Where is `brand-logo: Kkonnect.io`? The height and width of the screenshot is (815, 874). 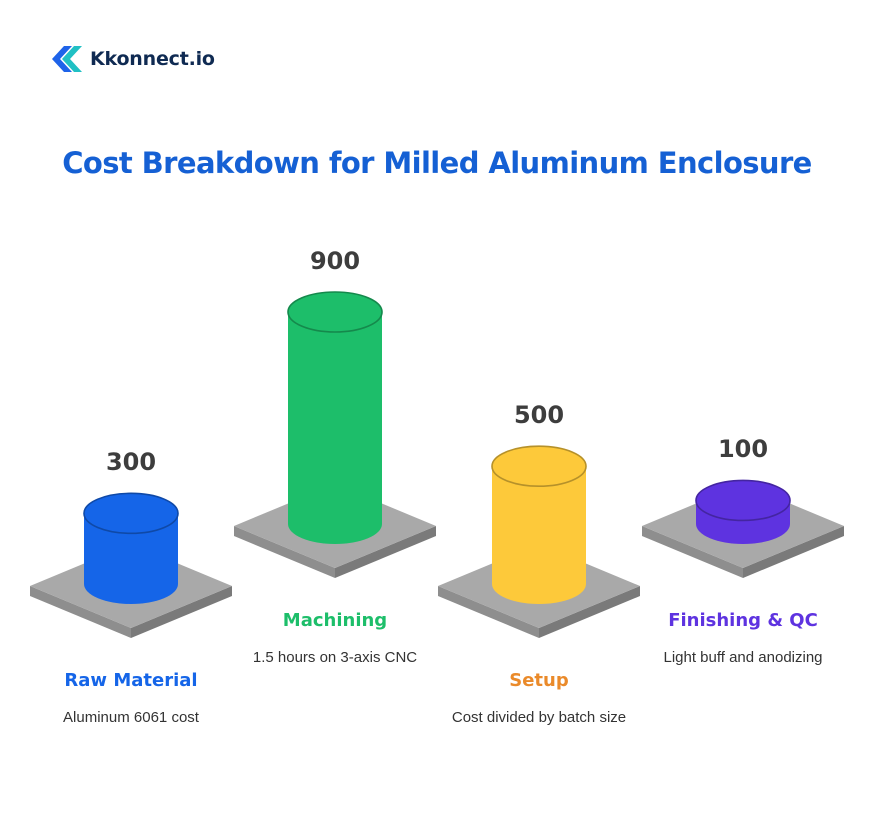
brand-logo: Kkonnect.io is located at coordinates (133, 59).